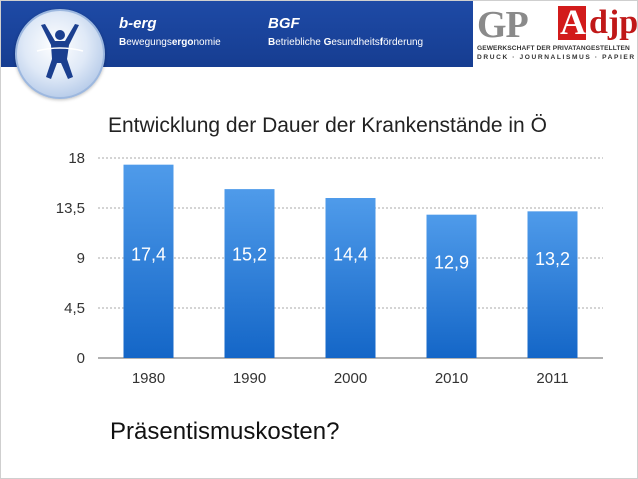  Describe the element at coordinates (207, 42) in the screenshot. I see `subtitle-part: nomie` at that location.